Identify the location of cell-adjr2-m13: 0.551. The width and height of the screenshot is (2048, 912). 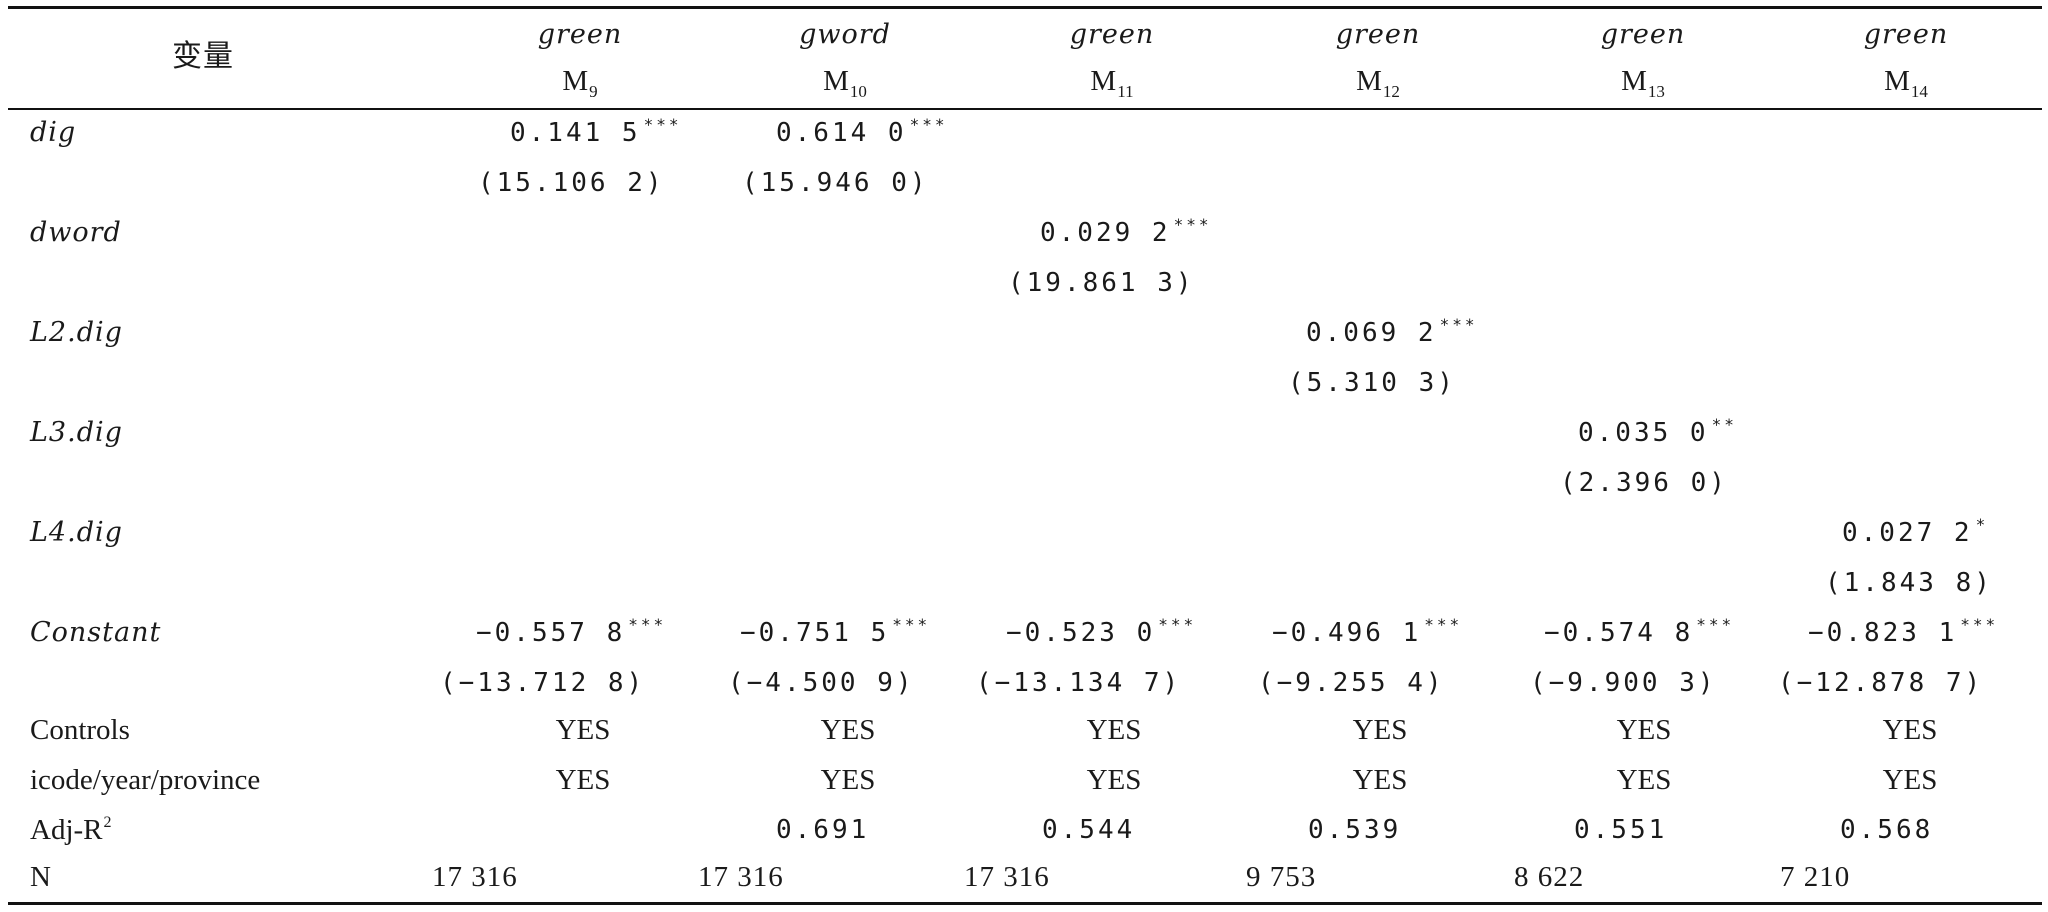
(1621, 830).